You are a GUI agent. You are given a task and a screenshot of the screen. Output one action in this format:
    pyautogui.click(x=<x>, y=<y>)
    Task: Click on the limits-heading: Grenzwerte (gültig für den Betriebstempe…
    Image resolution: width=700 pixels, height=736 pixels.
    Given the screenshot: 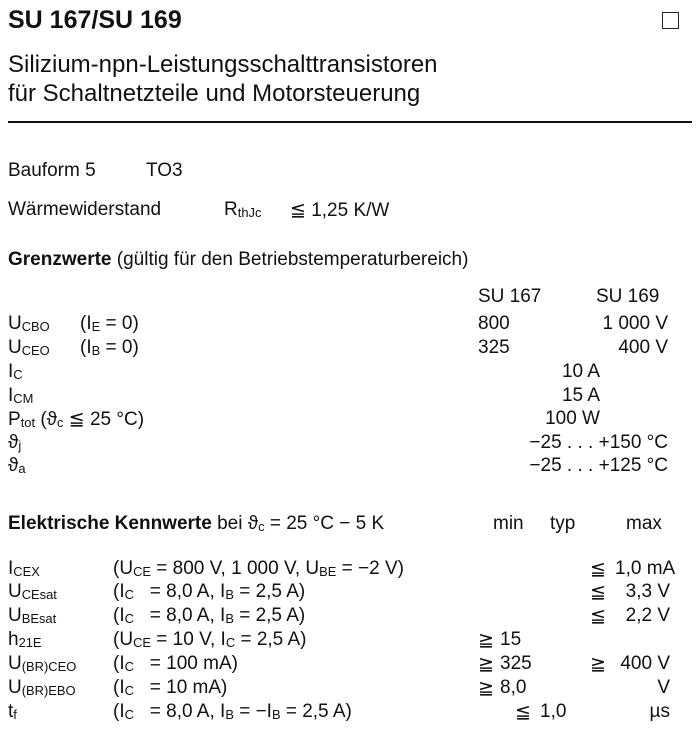 What is the action you would take?
    pyautogui.click(x=238, y=260)
    